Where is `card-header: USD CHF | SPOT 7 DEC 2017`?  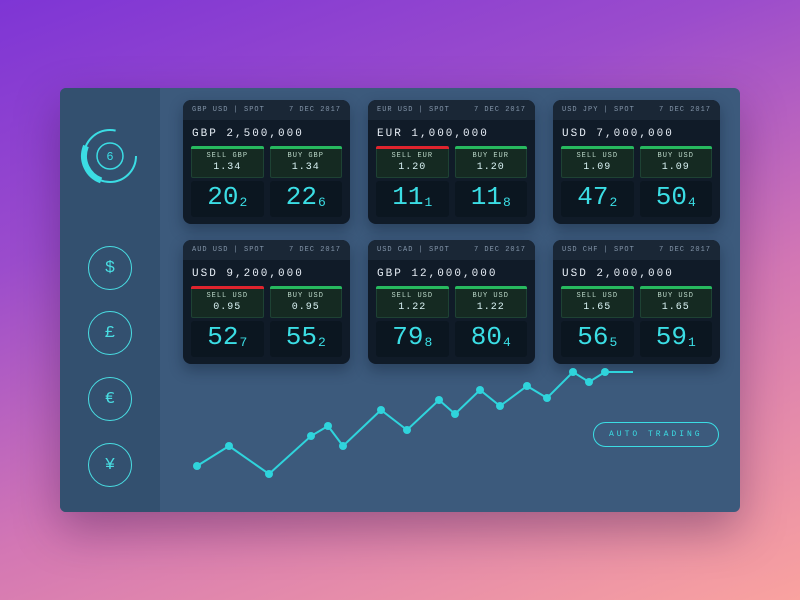 card-header: USD CHF | SPOT 7 DEC 2017 is located at coordinates (636, 250).